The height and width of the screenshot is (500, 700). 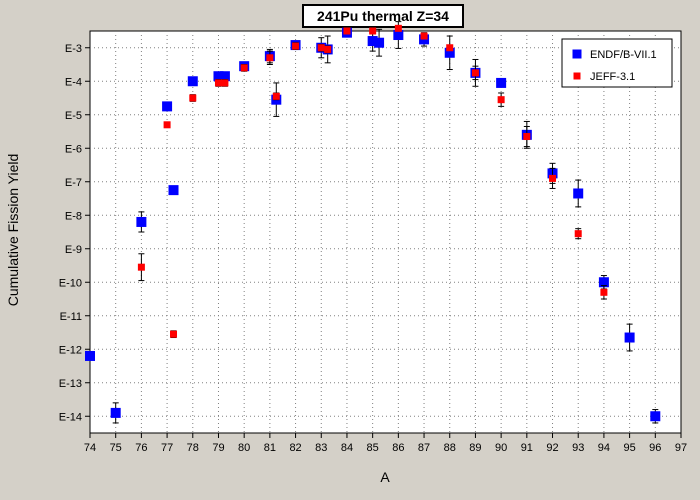 What do you see at coordinates (193, 448) in the screenshot?
I see `x-tick-label: 78` at bounding box center [193, 448].